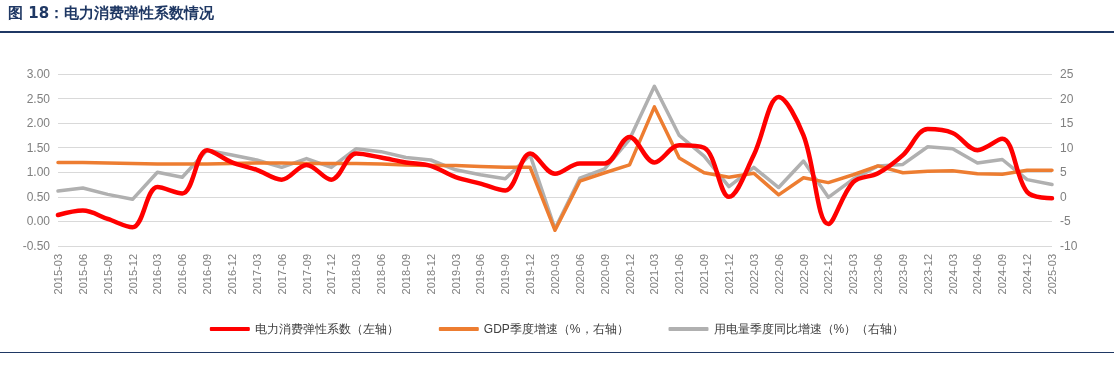 This screenshot has height=379, width=1114. Describe the element at coordinates (306, 274) in the screenshot. I see `x-tick-label: 2017-09` at that location.